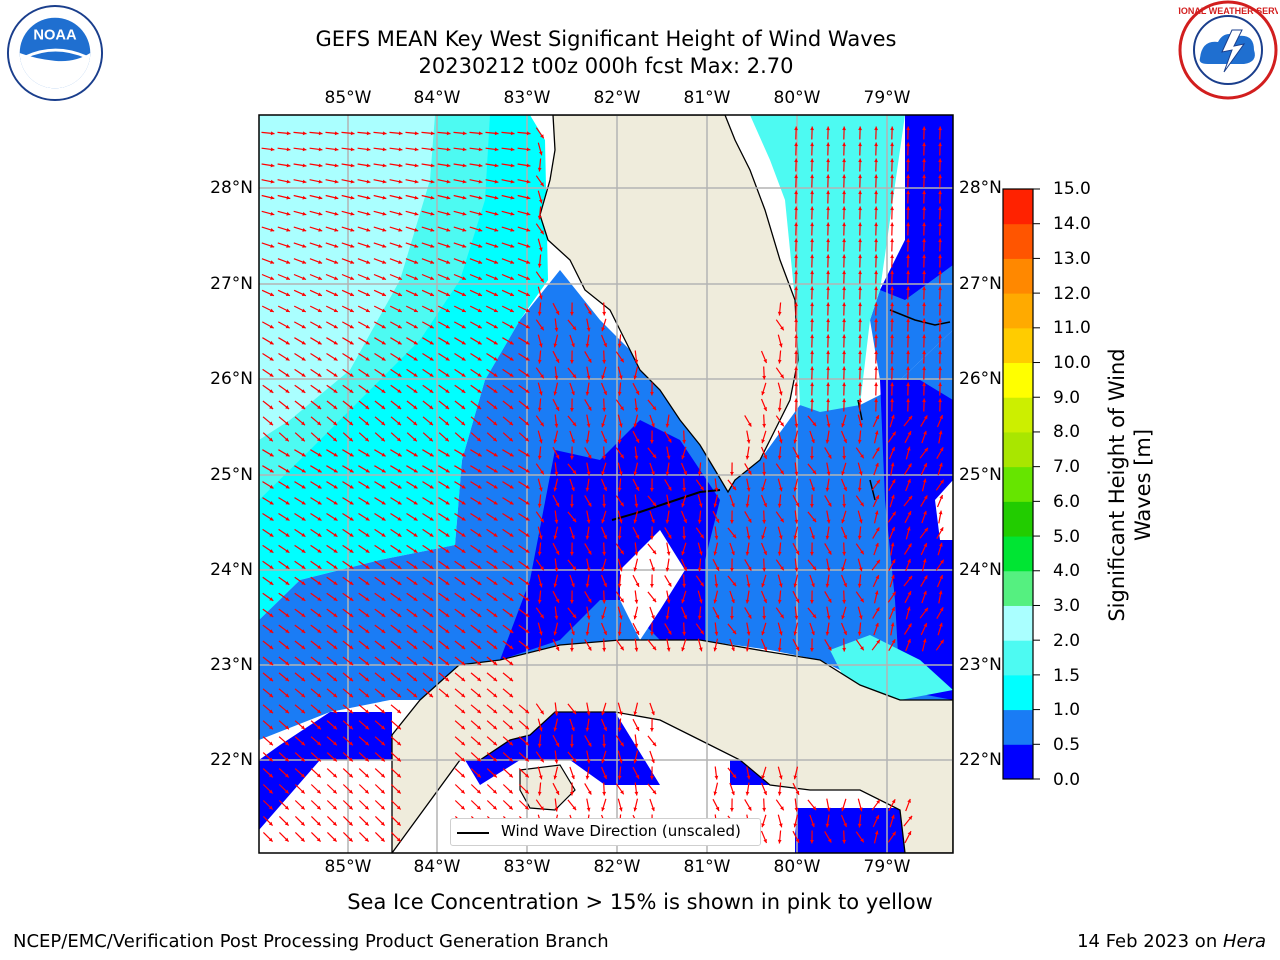  I want to click on lat-tick-right: 22°N, so click(980, 760).